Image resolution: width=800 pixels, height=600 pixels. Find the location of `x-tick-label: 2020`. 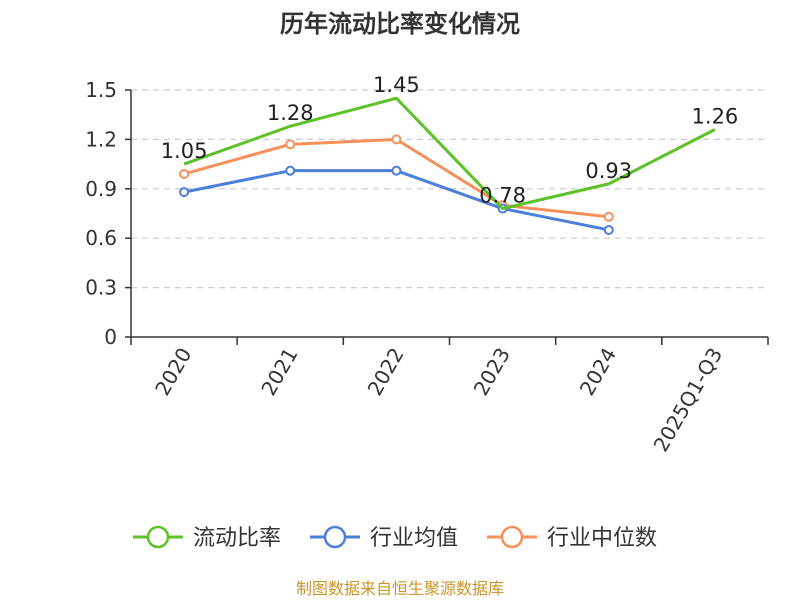

x-tick-label: 2020 is located at coordinates (173, 372).